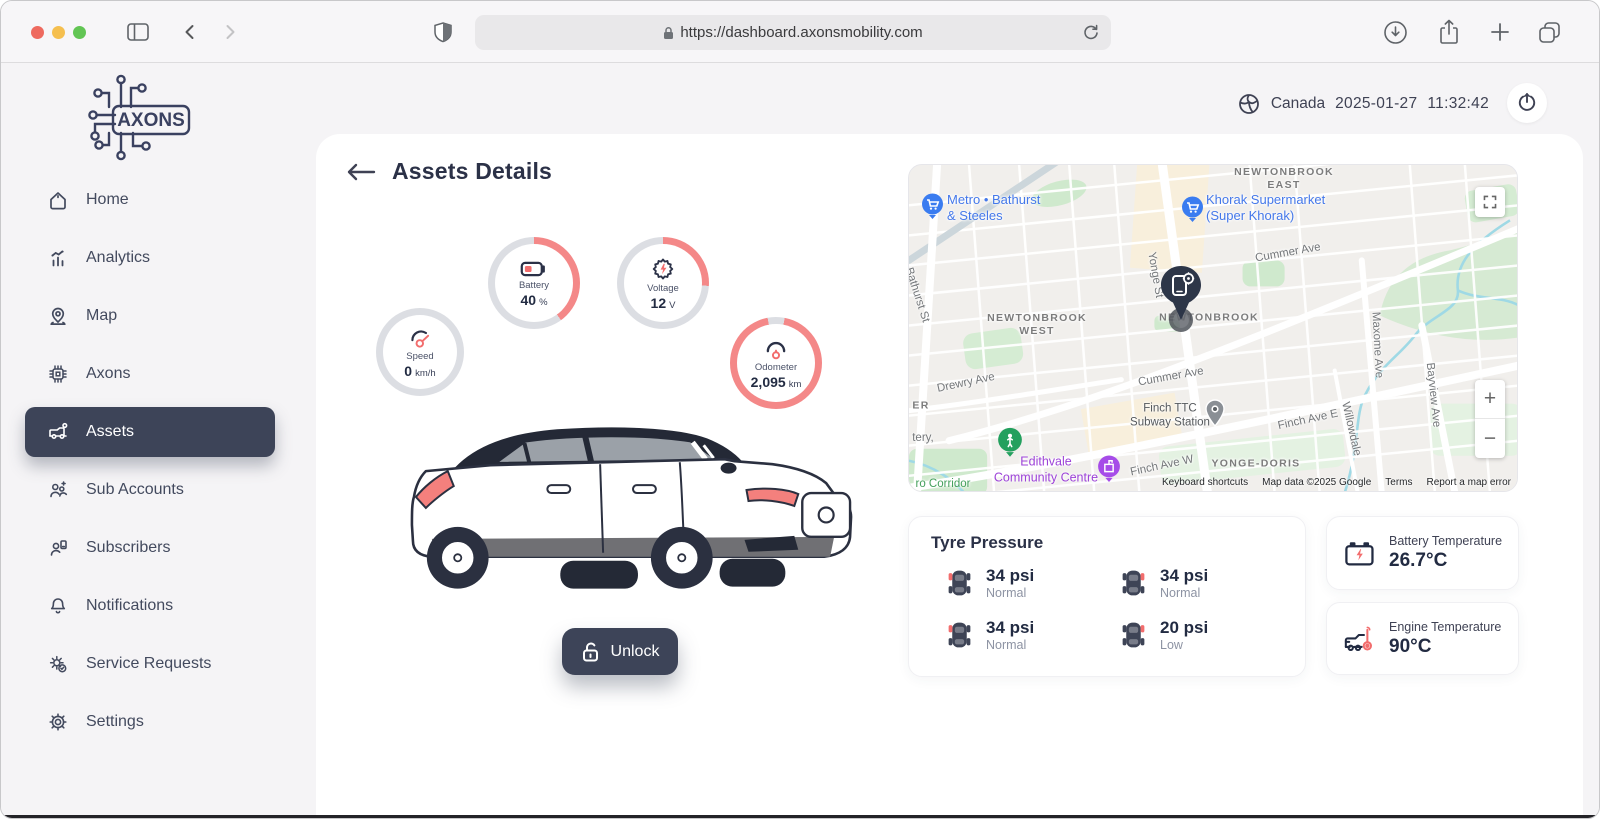 Image resolution: width=1600 pixels, height=819 pixels. What do you see at coordinates (110, 431) in the screenshot?
I see `sidebar-item-label: Assets` at bounding box center [110, 431].